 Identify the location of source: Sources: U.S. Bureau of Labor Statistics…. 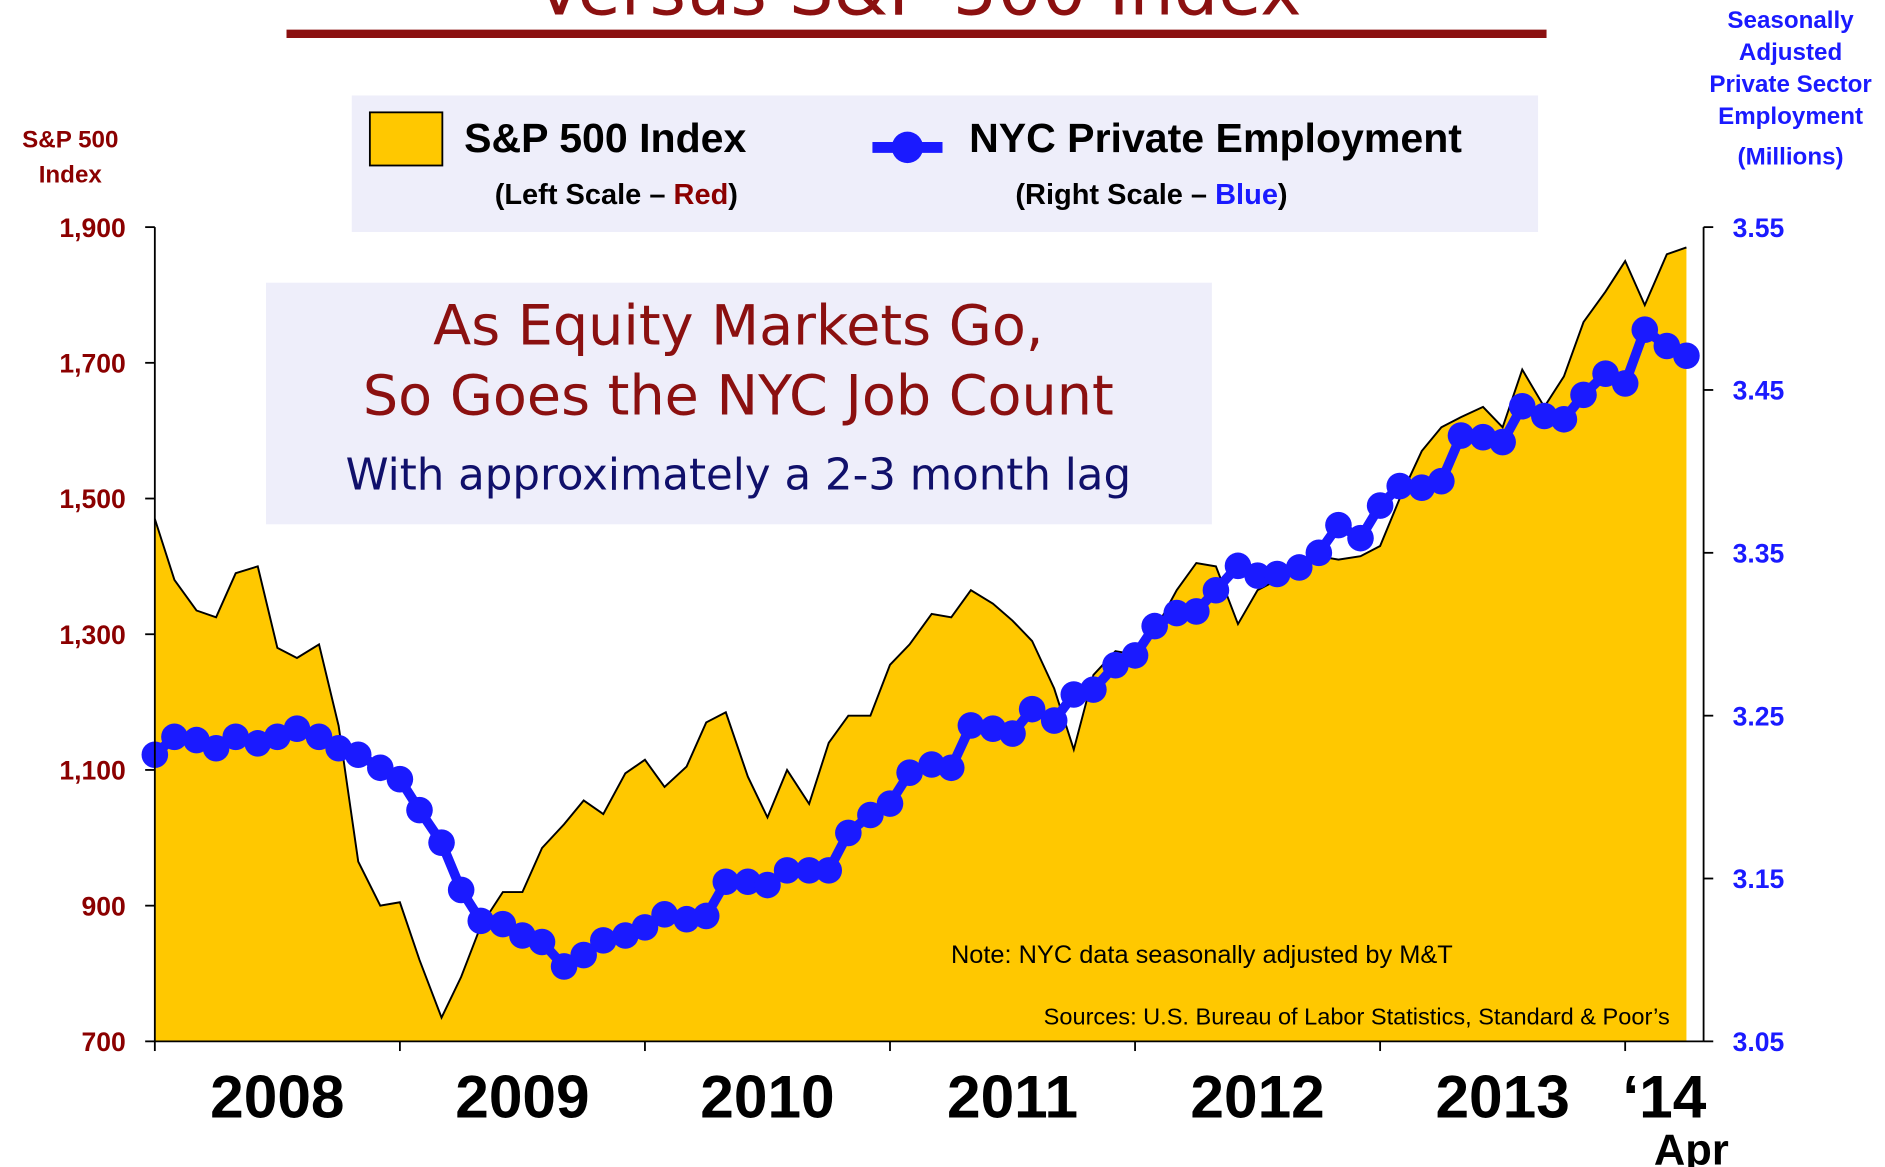
(1357, 1016).